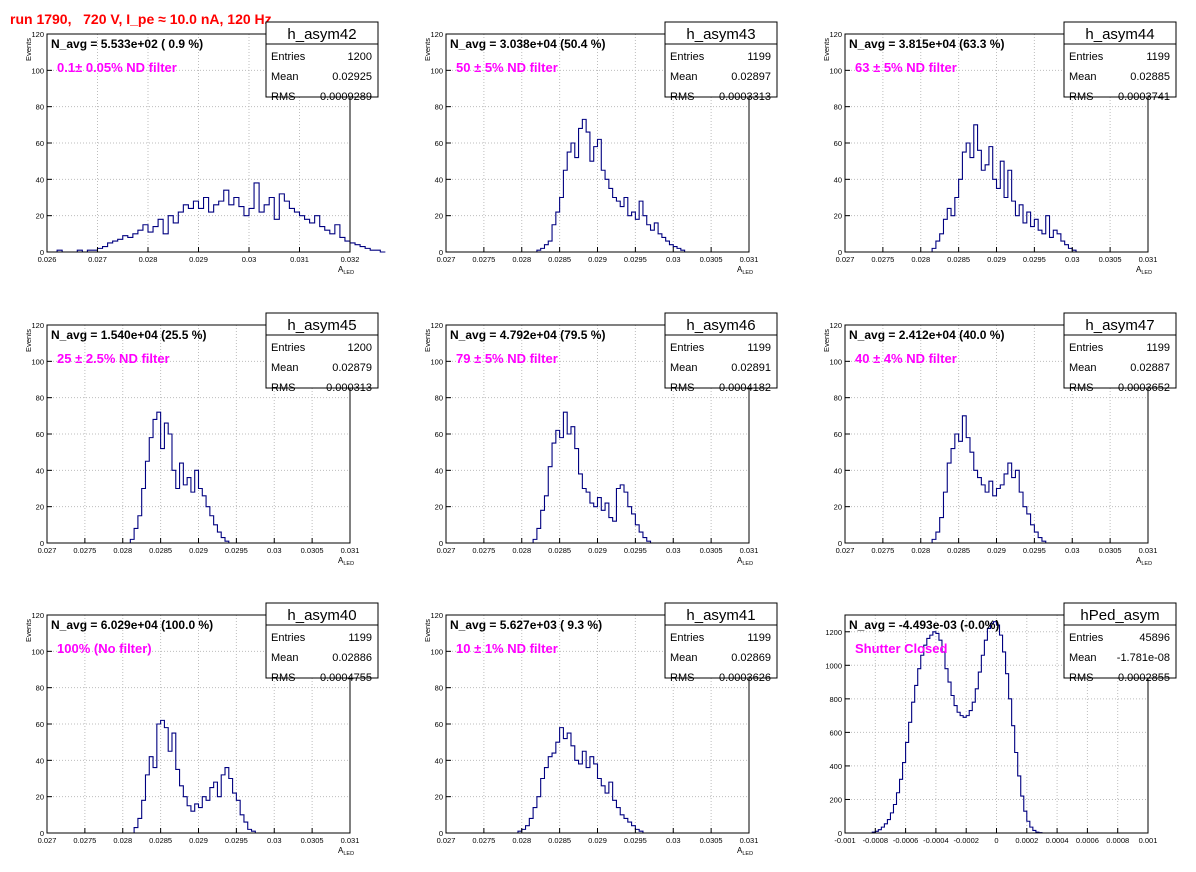 Image resolution: width=1196 pixels, height=872 pixels. Describe the element at coordinates (835, 799) in the screenshot. I see `y-tick-label: 200` at that location.